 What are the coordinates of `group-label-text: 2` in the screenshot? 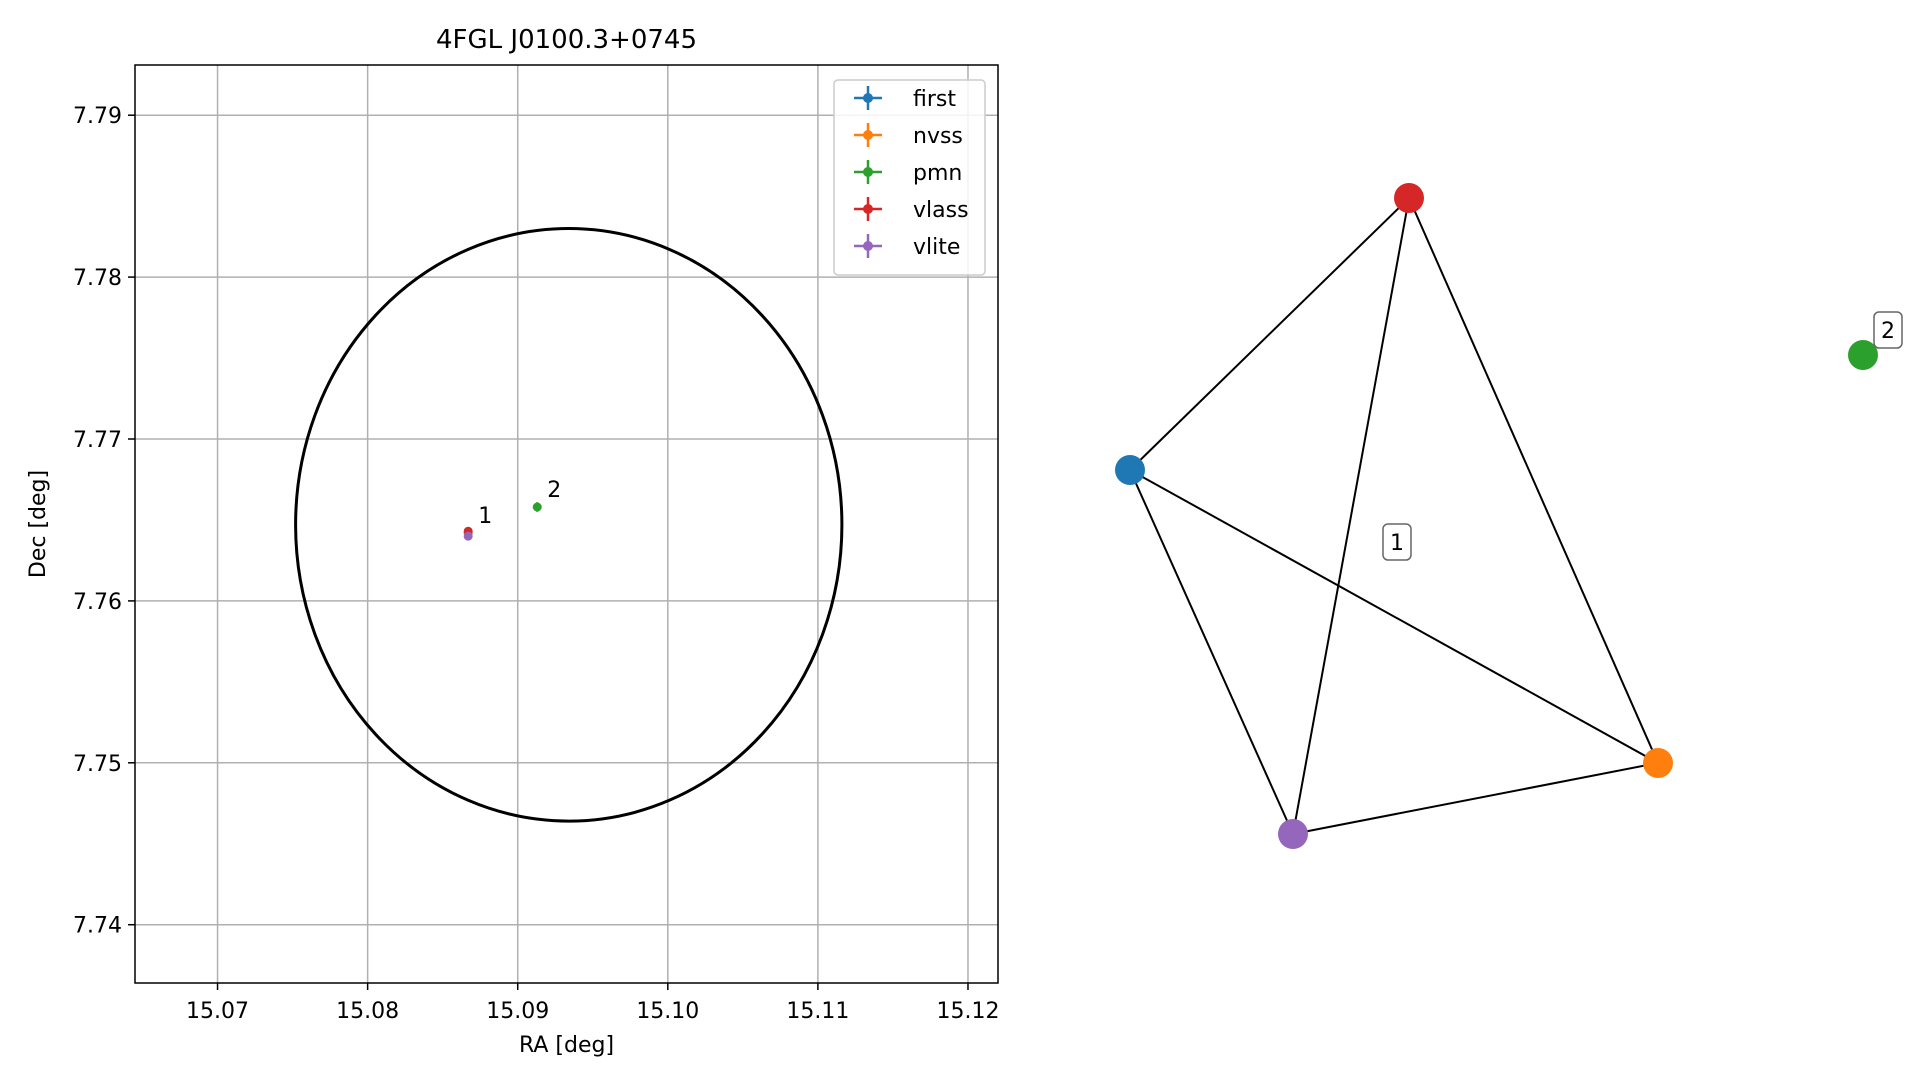 It's located at (1888, 331).